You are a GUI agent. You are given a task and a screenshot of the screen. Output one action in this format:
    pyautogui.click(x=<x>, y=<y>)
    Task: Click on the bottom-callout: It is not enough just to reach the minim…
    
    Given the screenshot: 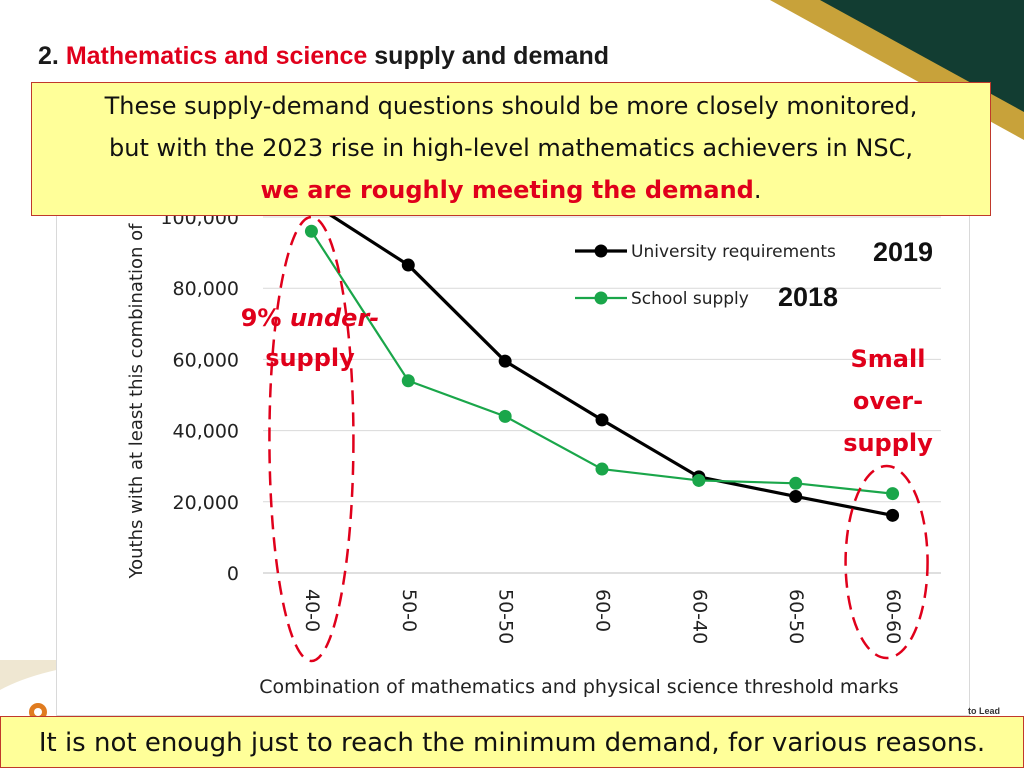 What is the action you would take?
    pyautogui.click(x=512, y=742)
    